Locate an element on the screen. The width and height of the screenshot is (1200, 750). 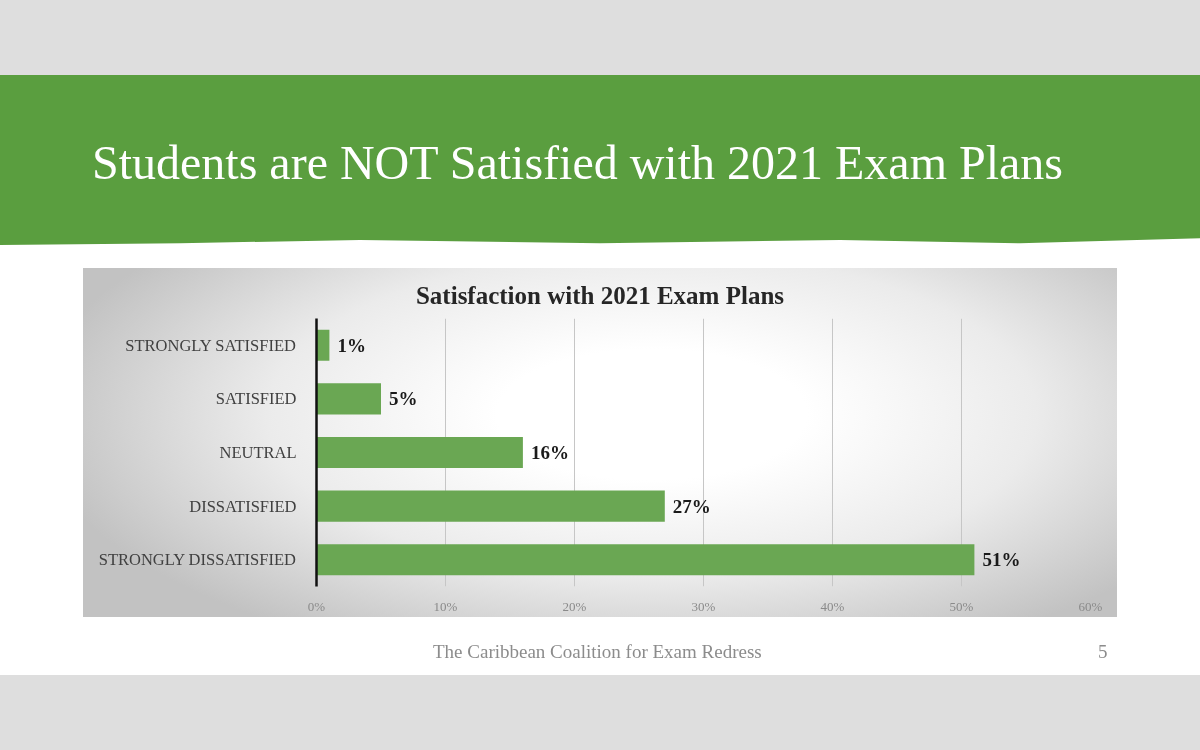
y-tick-label: STRONGLY DISSATISFIED is located at coordinates (197, 560).